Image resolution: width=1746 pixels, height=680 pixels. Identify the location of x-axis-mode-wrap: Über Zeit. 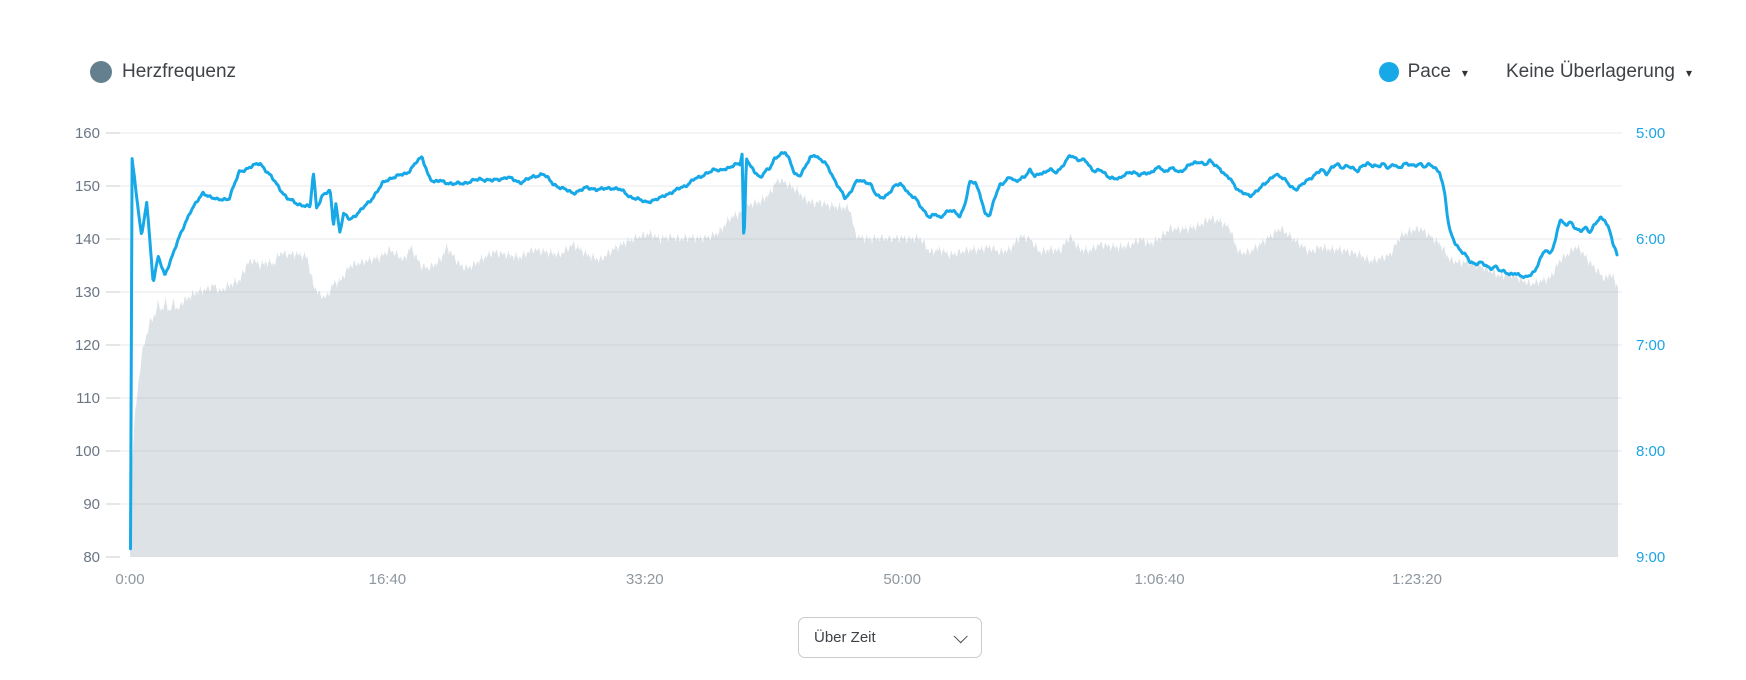
(890, 637).